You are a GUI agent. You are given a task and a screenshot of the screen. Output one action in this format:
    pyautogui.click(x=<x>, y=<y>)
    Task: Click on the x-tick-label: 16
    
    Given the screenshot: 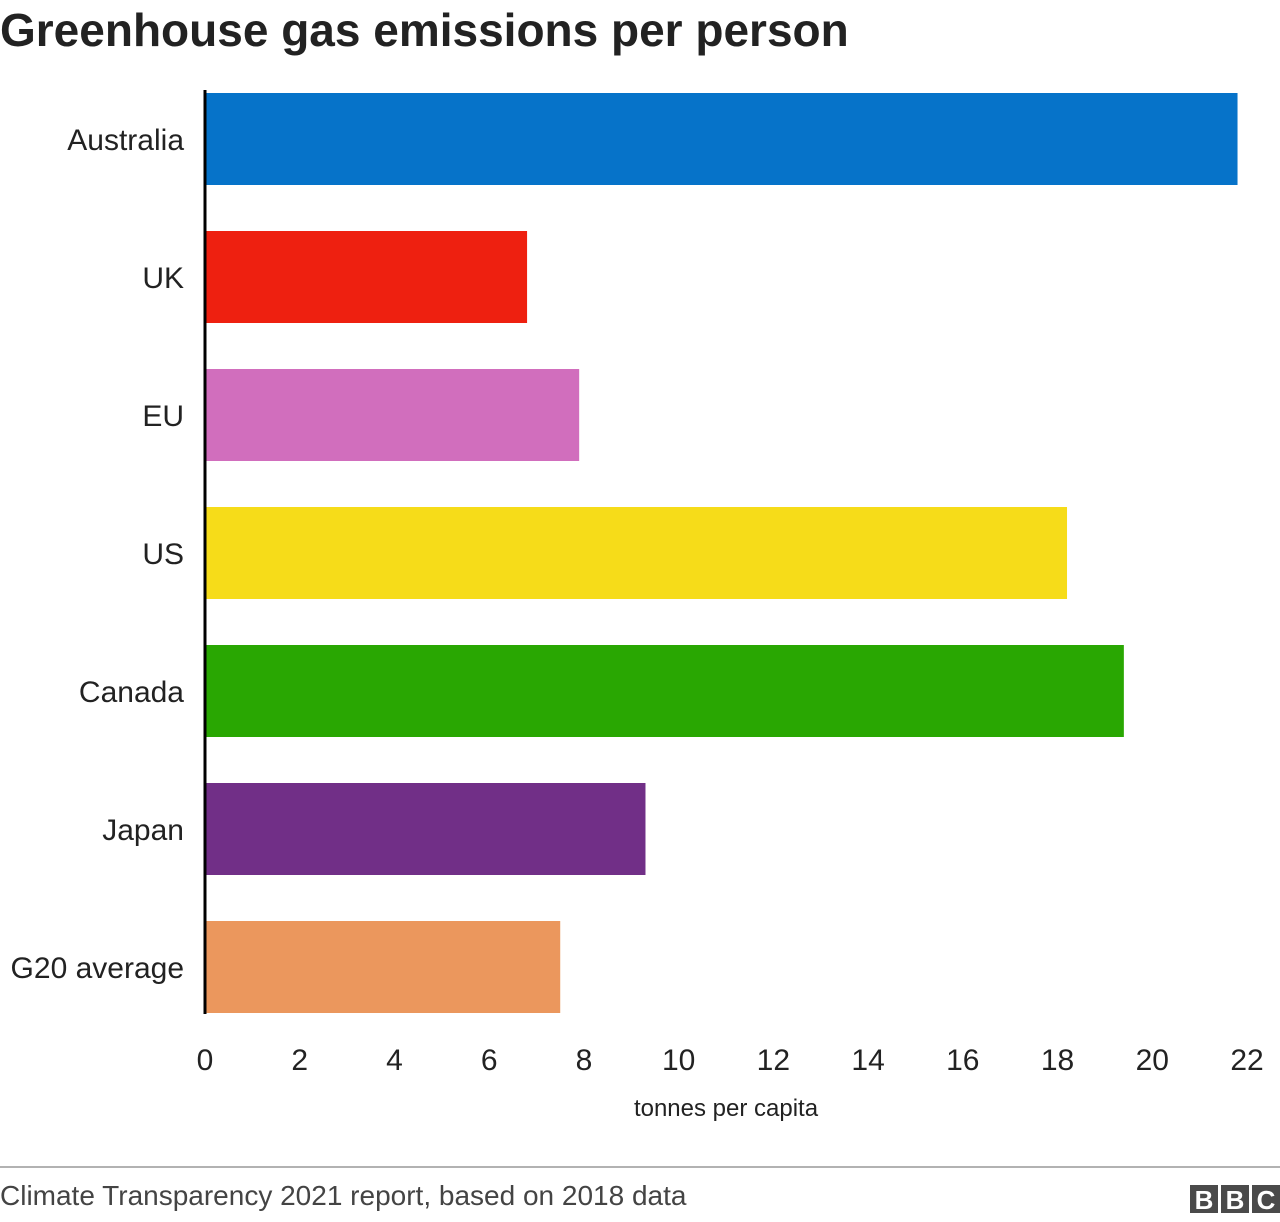 What is the action you would take?
    pyautogui.click(x=962, y=1060)
    